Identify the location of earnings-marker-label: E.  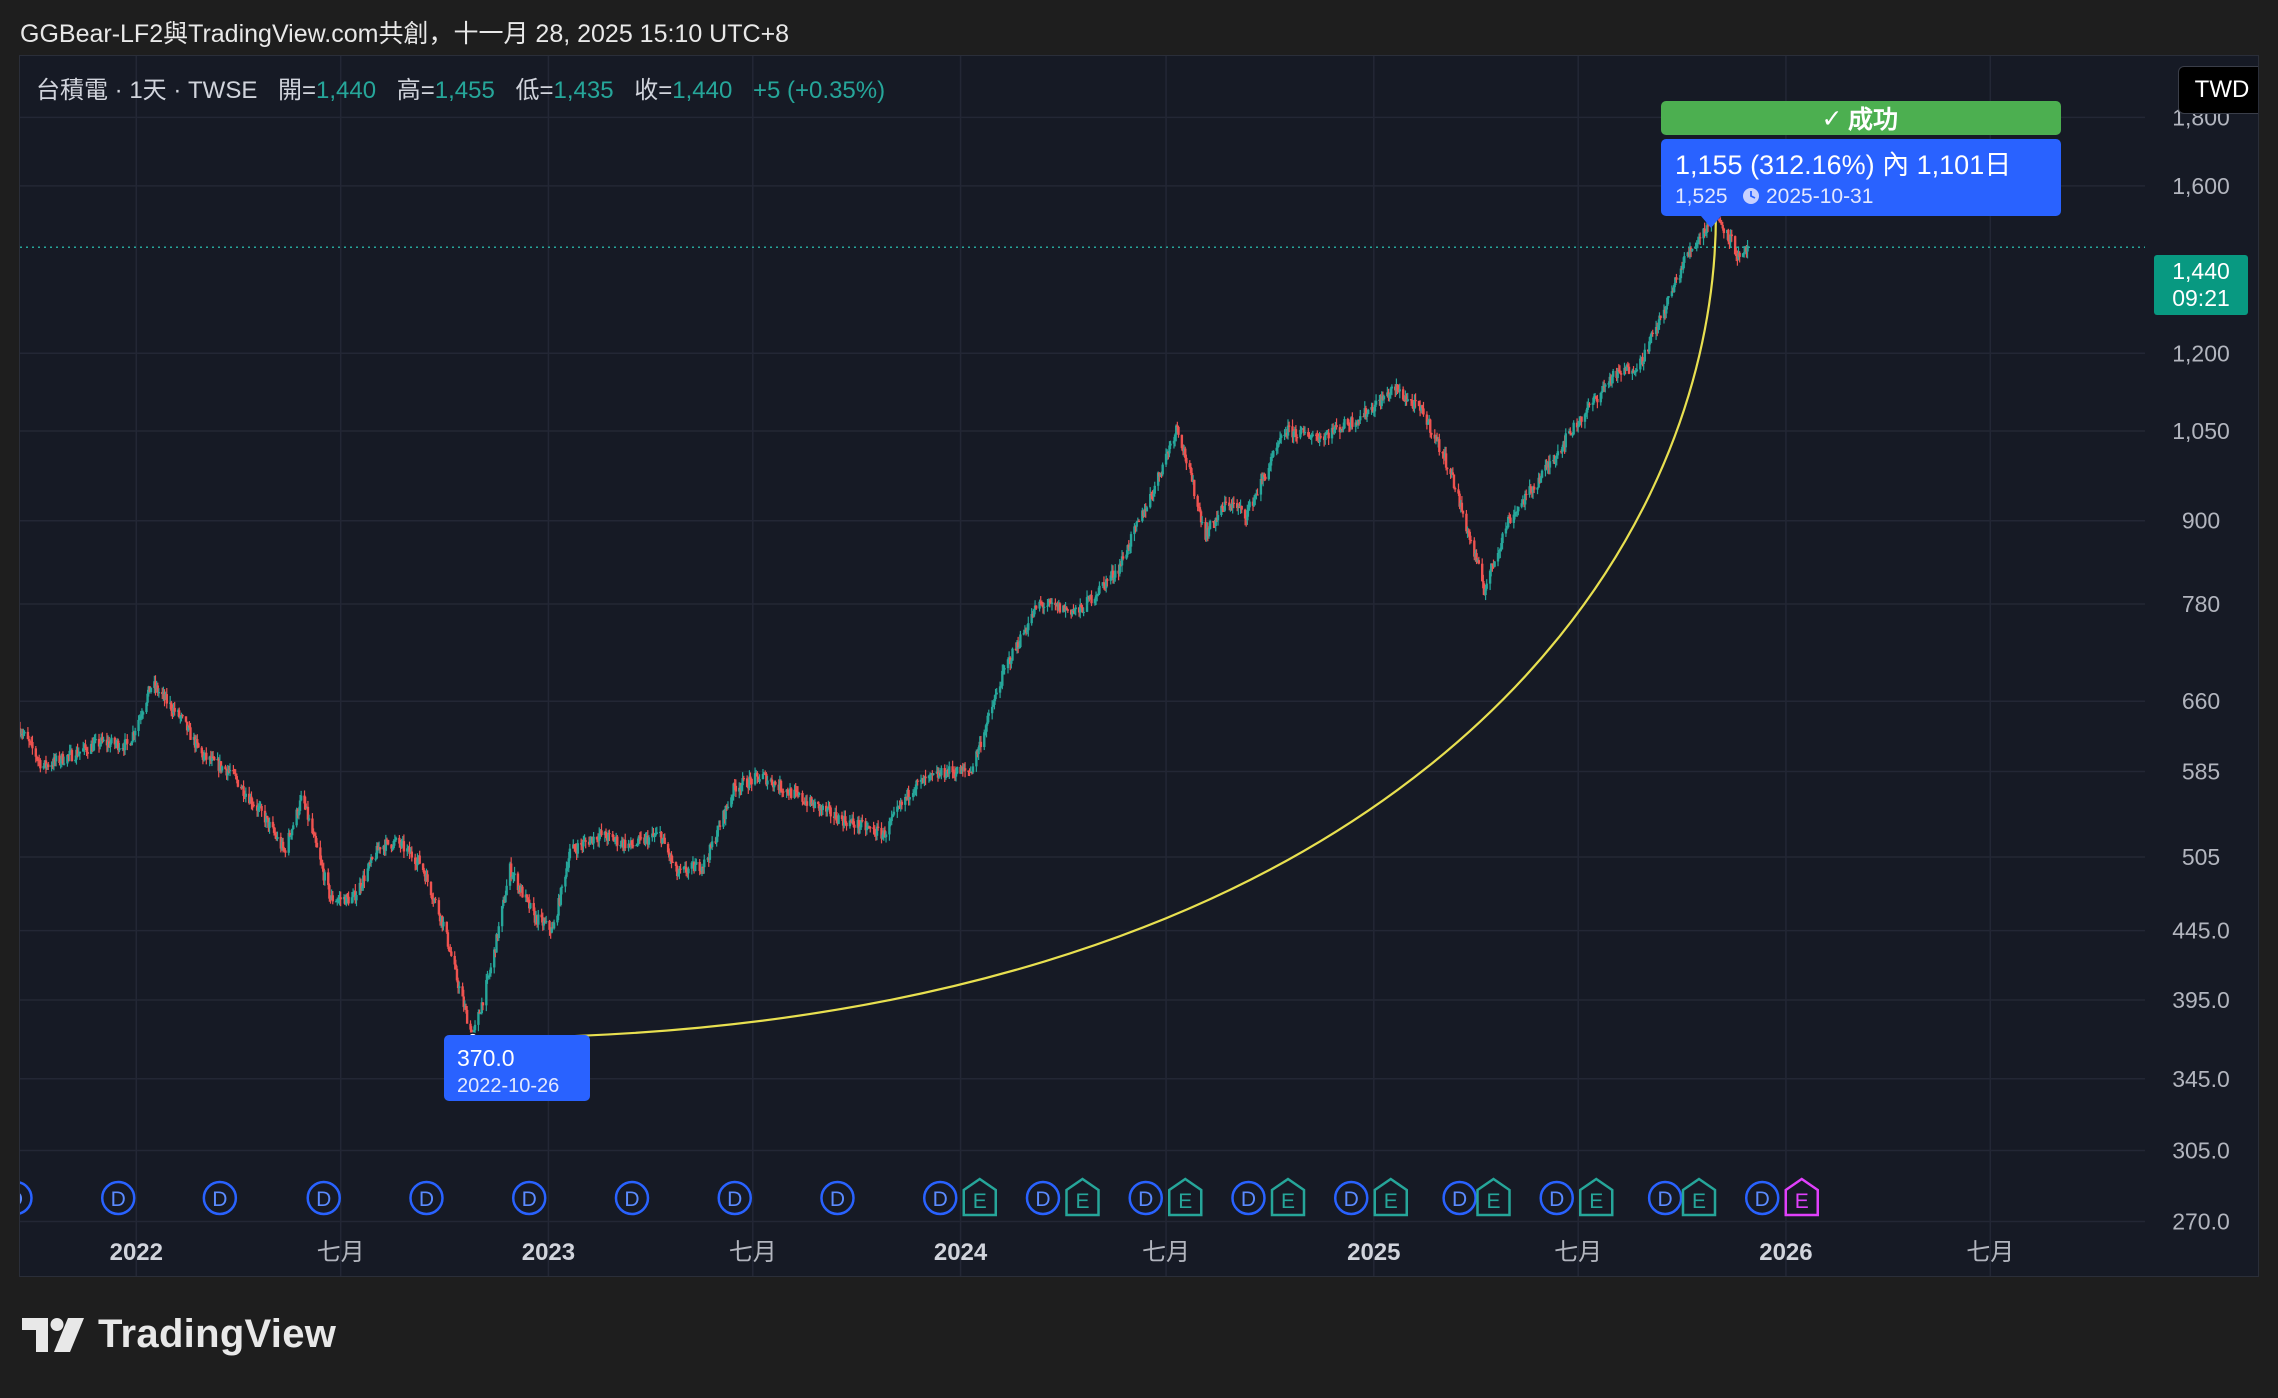
(1493, 1201).